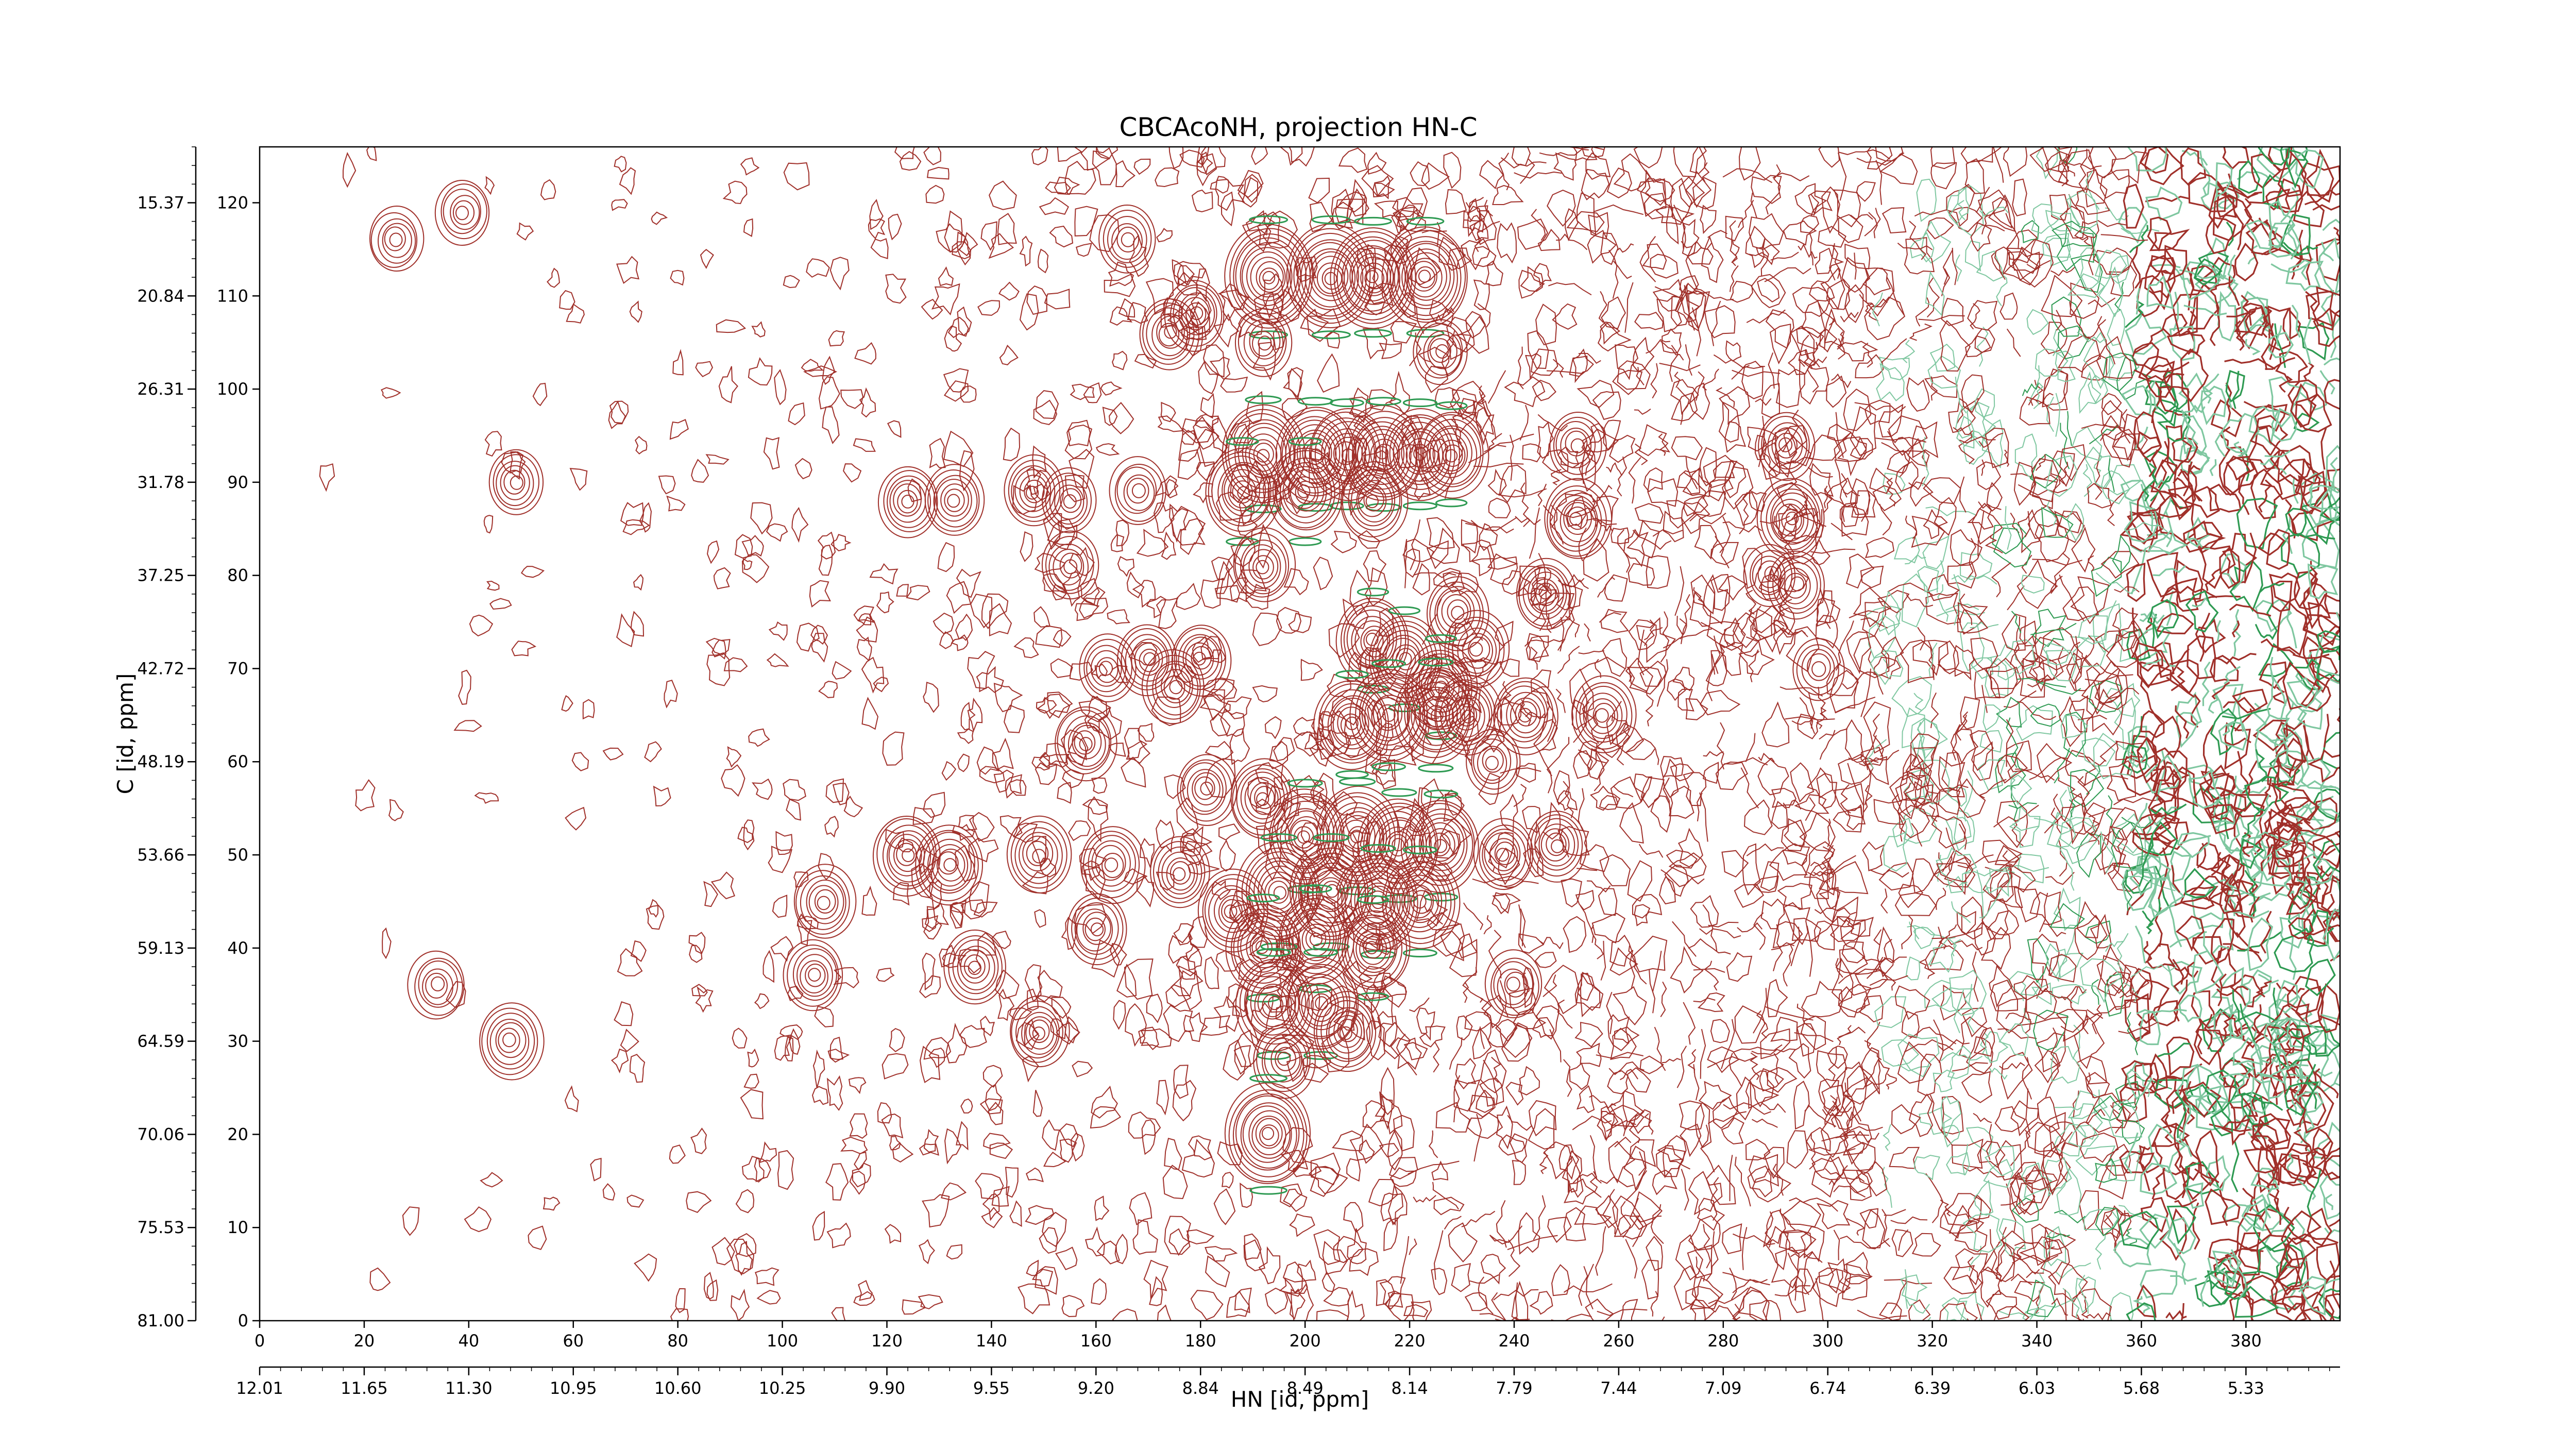 The width and height of the screenshot is (2576, 1449). I want to click on x-ppm-tick-label: 10.60, so click(678, 1388).